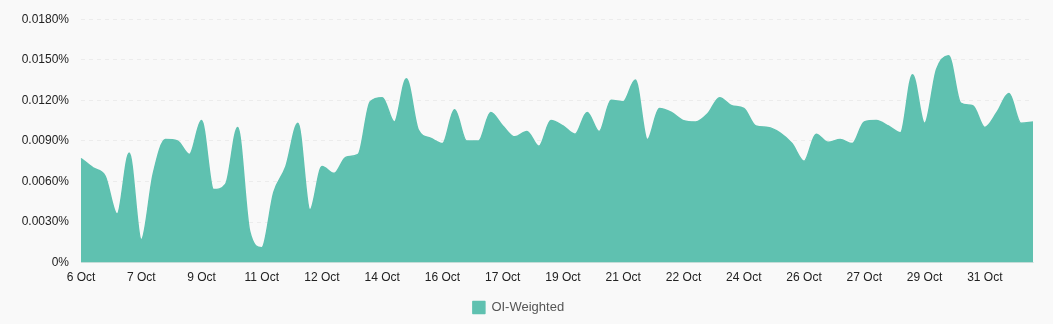  What do you see at coordinates (563, 277) in the screenshot?
I see `x-tick-label: 19 Oct` at bounding box center [563, 277].